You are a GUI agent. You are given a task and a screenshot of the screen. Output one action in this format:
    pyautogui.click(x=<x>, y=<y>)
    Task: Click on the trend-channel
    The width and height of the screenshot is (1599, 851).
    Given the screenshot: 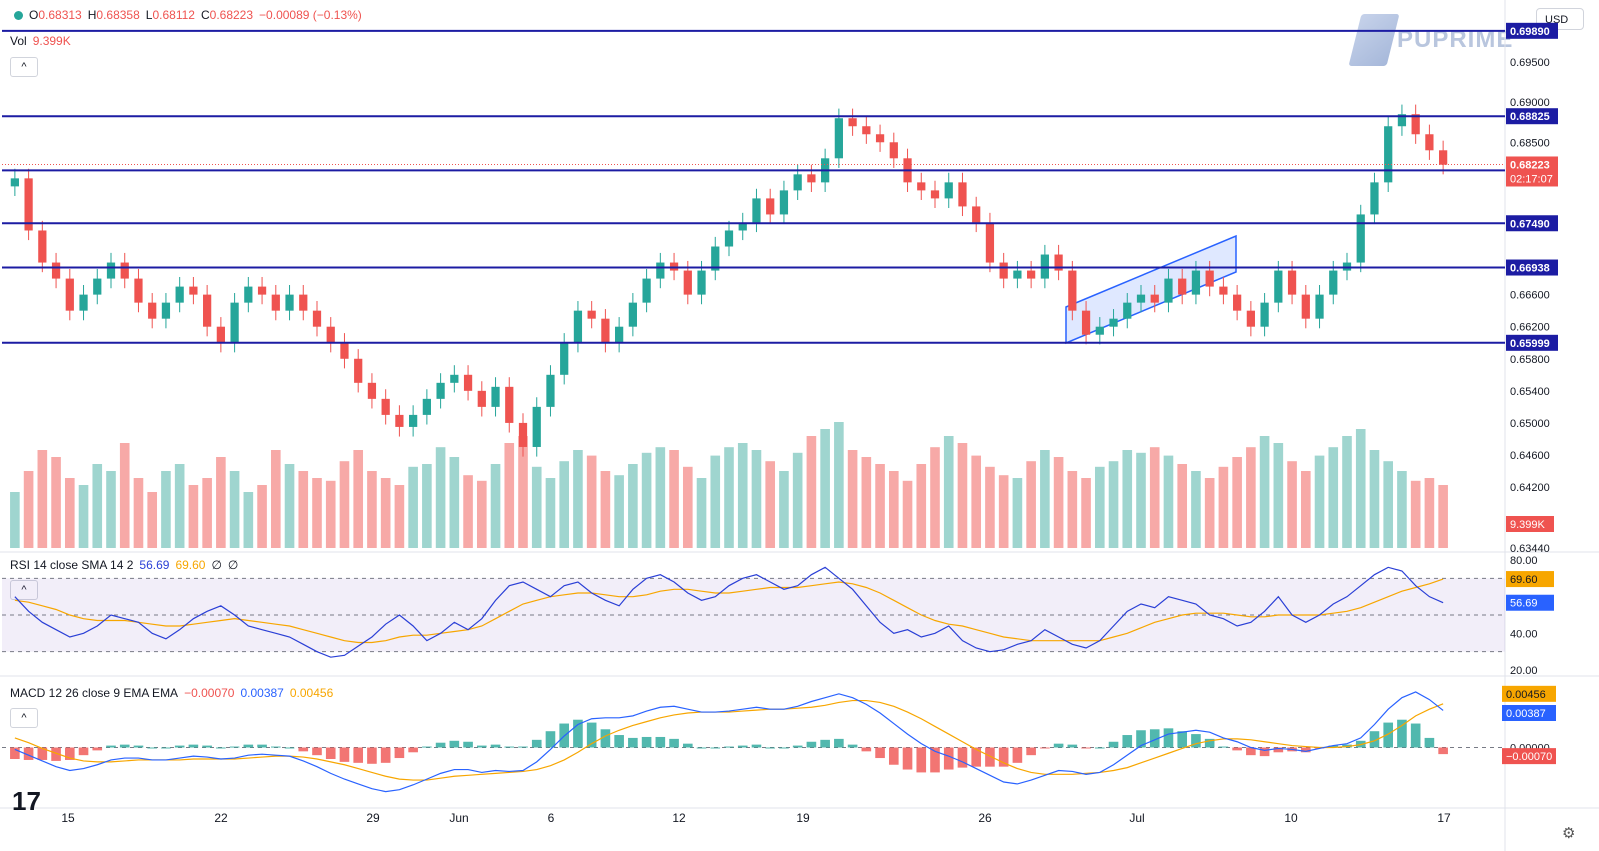 What is the action you would take?
    pyautogui.click(x=1151, y=289)
    